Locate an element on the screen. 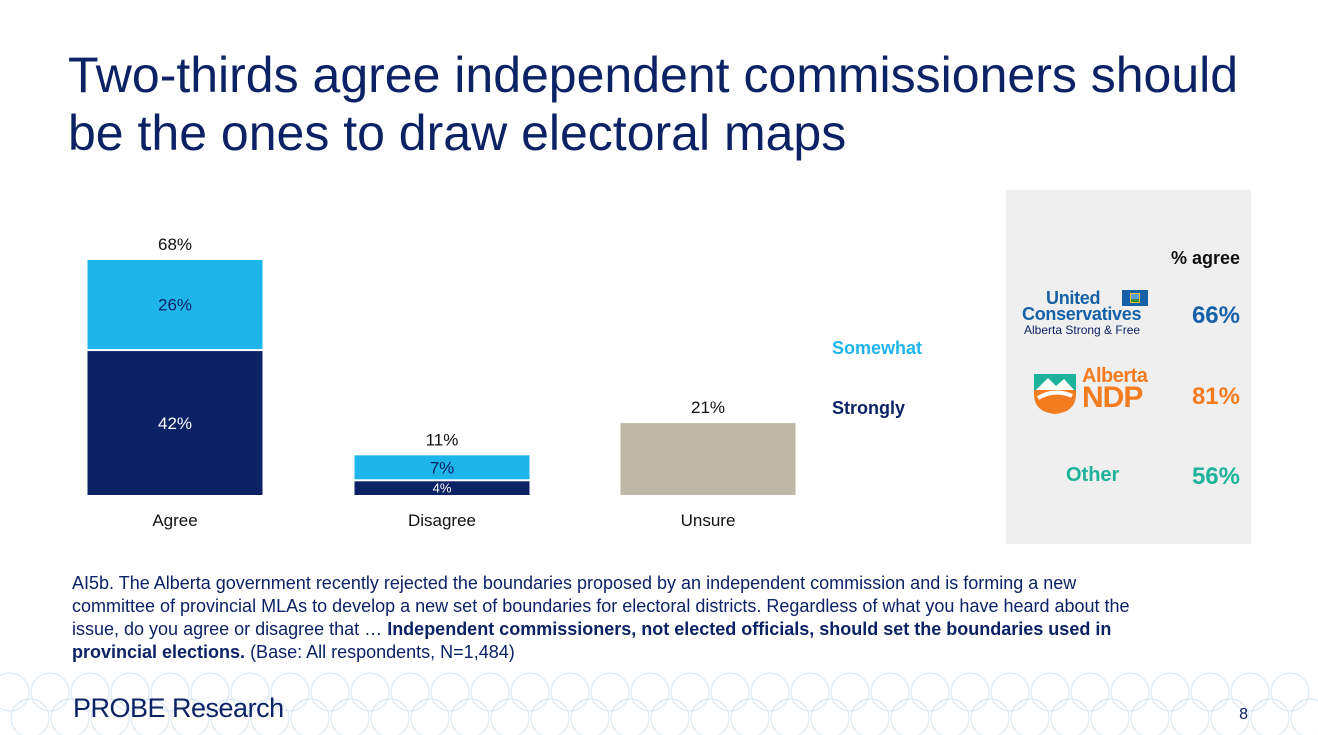 This screenshot has width=1318, height=735. legend-strongly: Strongly is located at coordinates (869, 408).